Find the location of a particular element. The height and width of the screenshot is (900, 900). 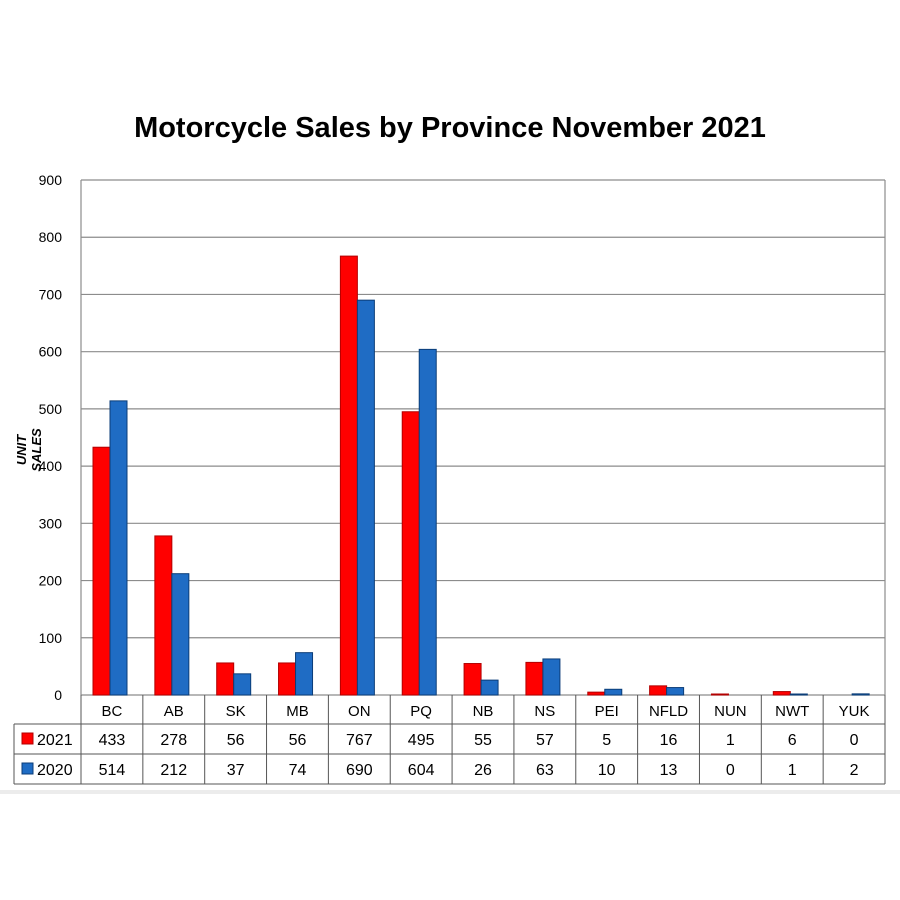

bar-2020-ab is located at coordinates (180, 634).